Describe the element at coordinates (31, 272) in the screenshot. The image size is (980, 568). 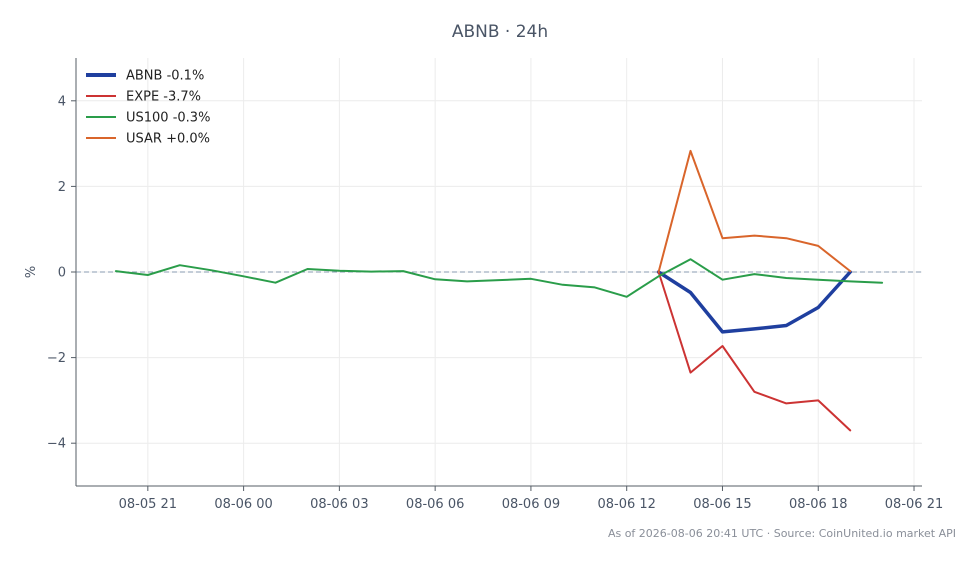
I see `y-axis-label: %` at that location.